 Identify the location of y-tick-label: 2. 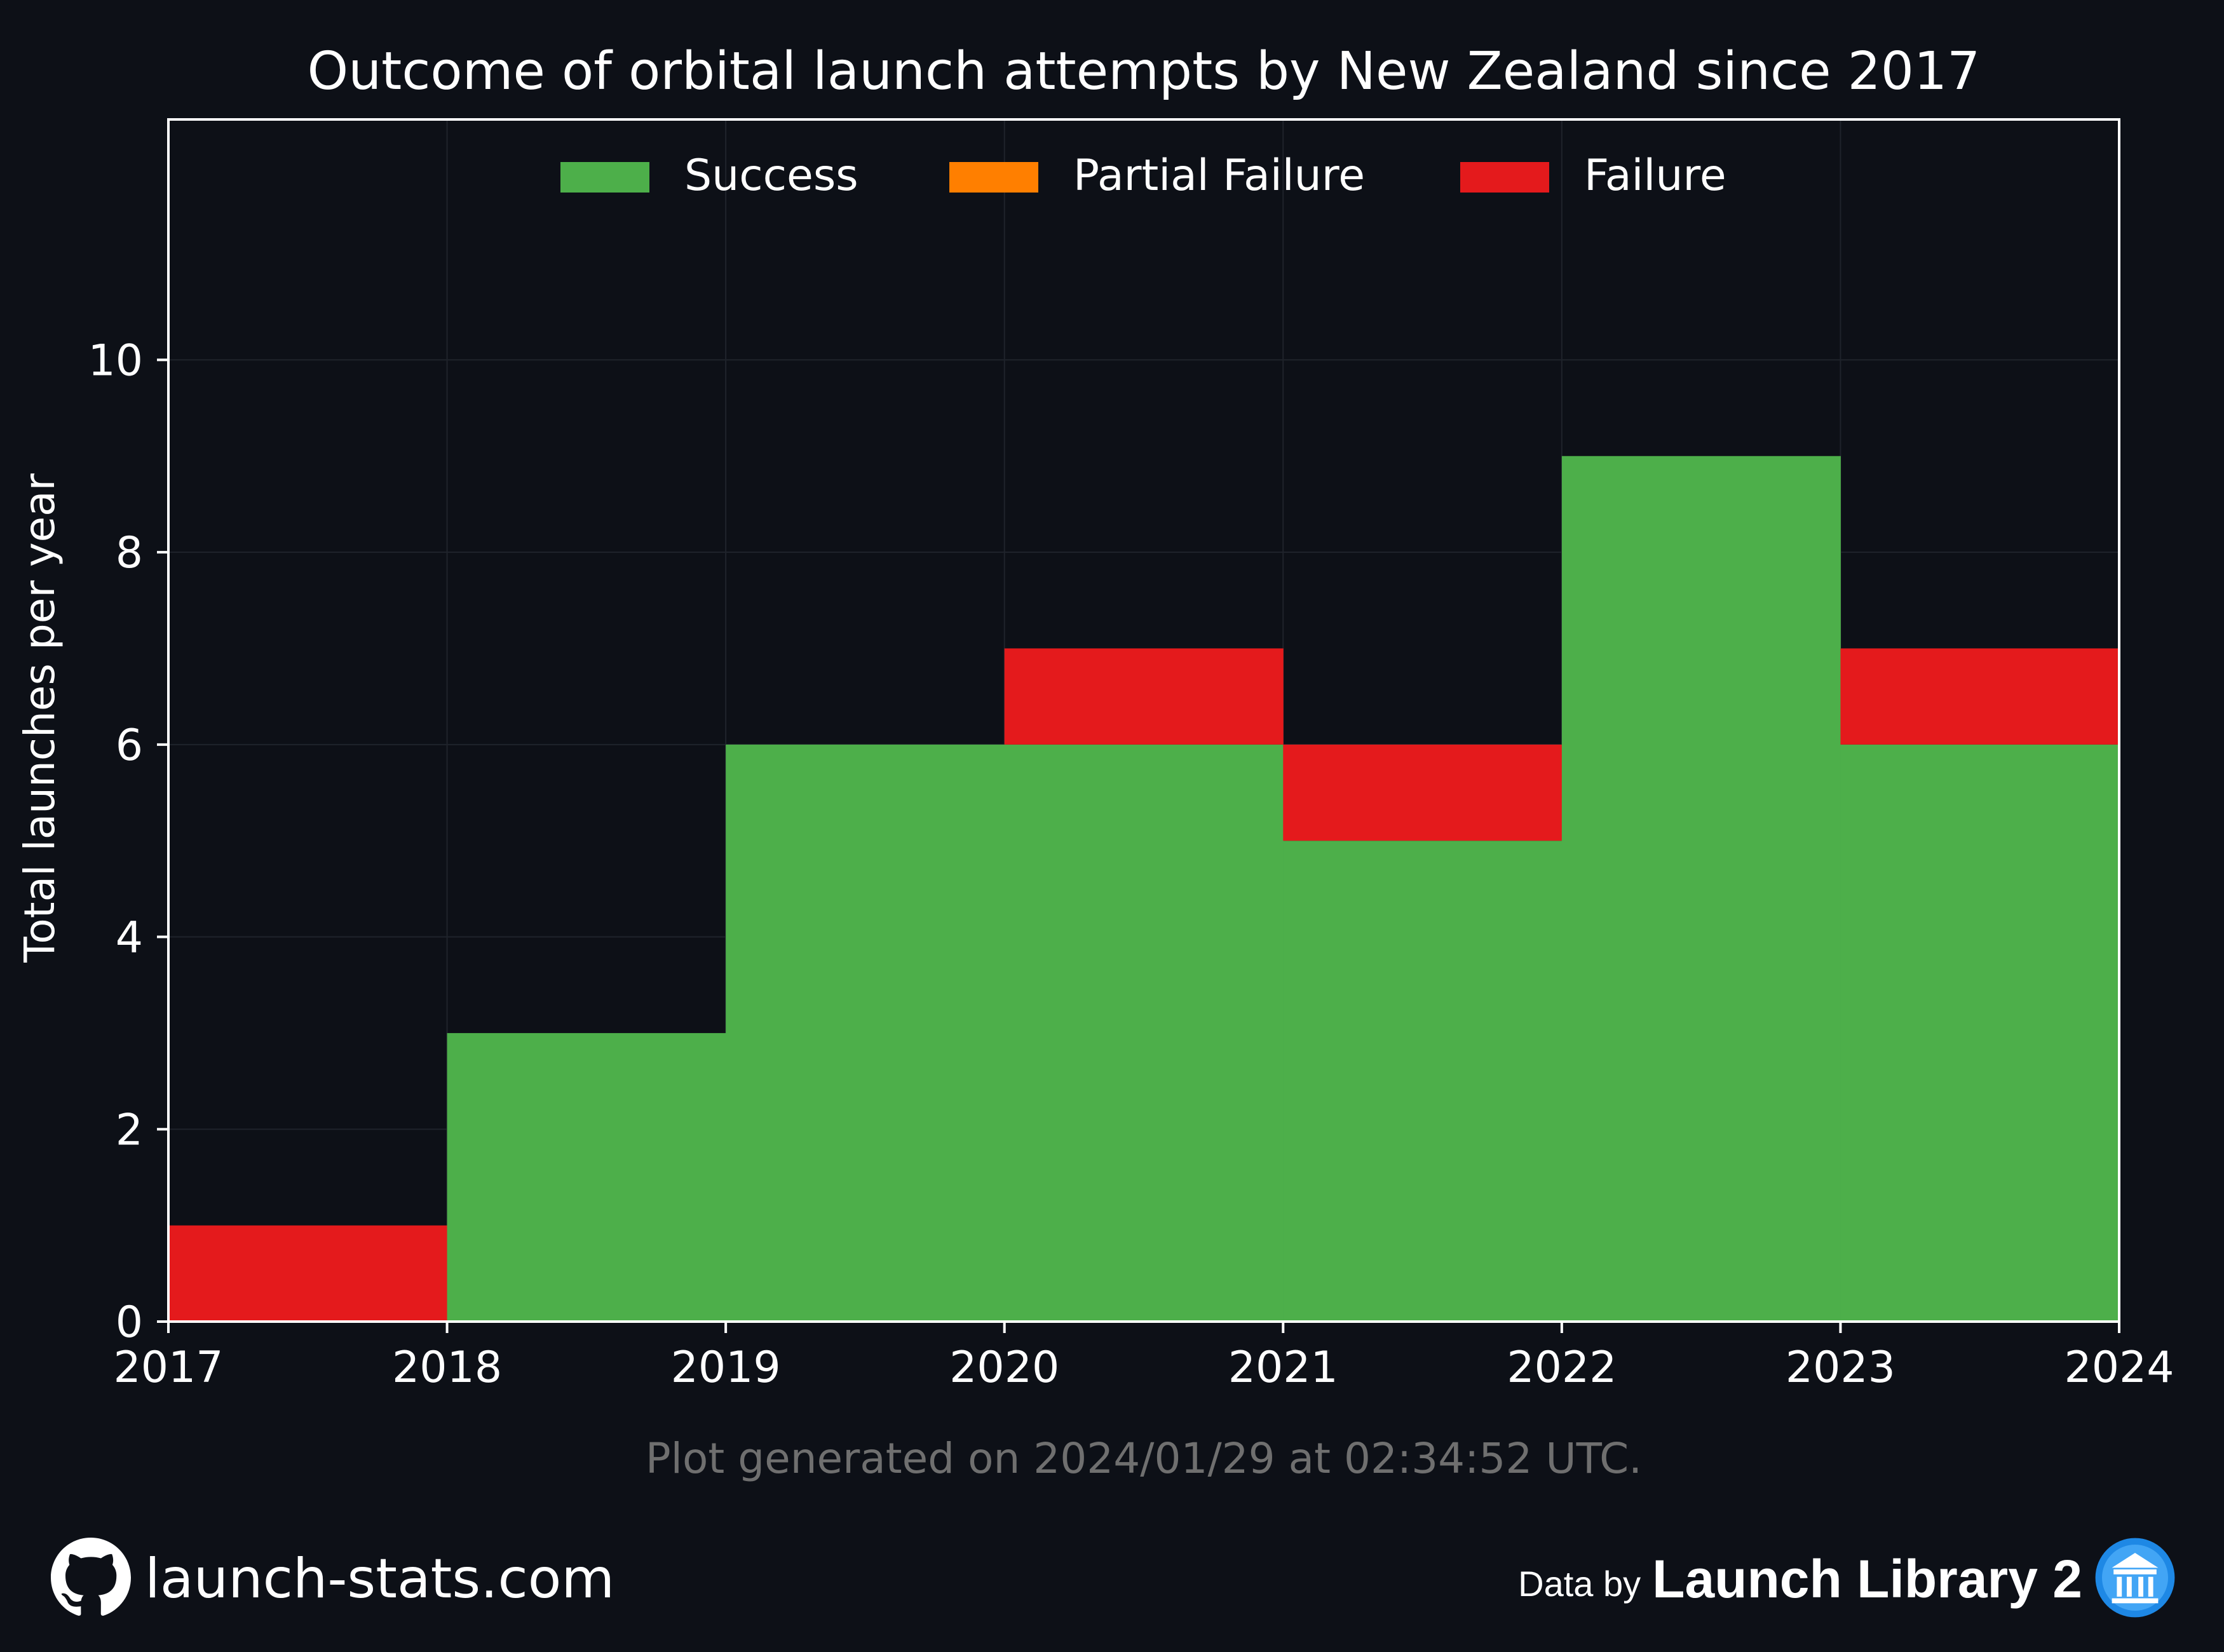
(129, 1130).